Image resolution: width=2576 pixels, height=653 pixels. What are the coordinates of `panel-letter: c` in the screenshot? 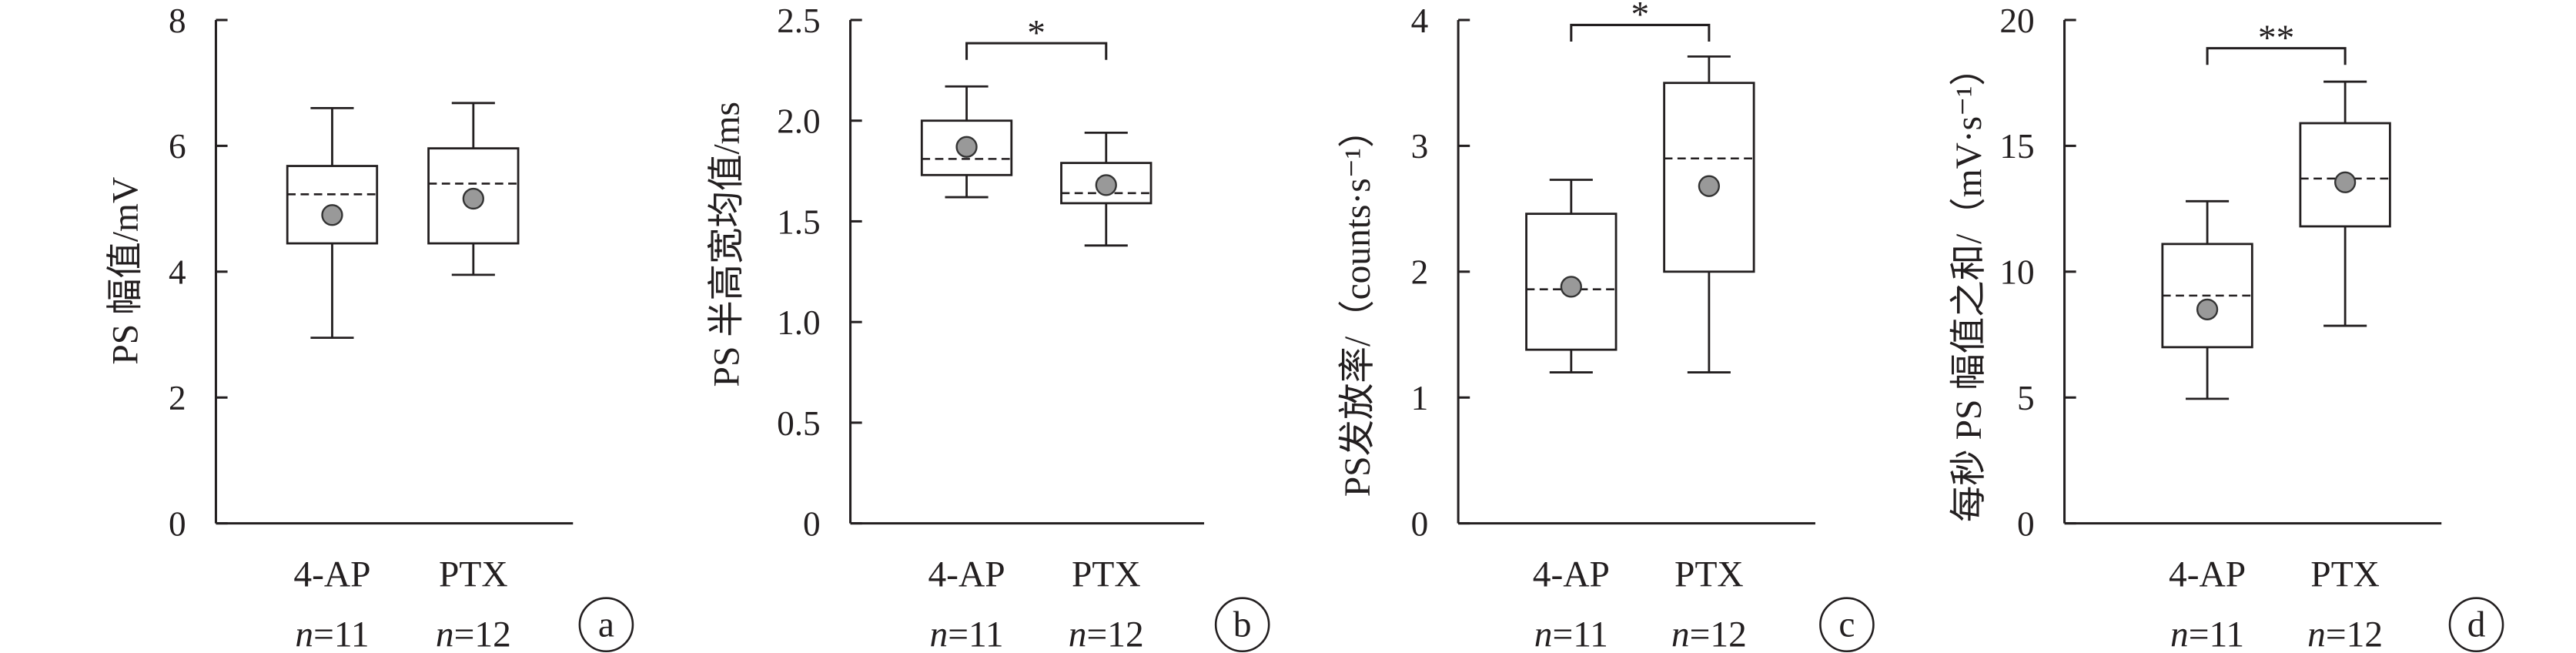 It's located at (1847, 624).